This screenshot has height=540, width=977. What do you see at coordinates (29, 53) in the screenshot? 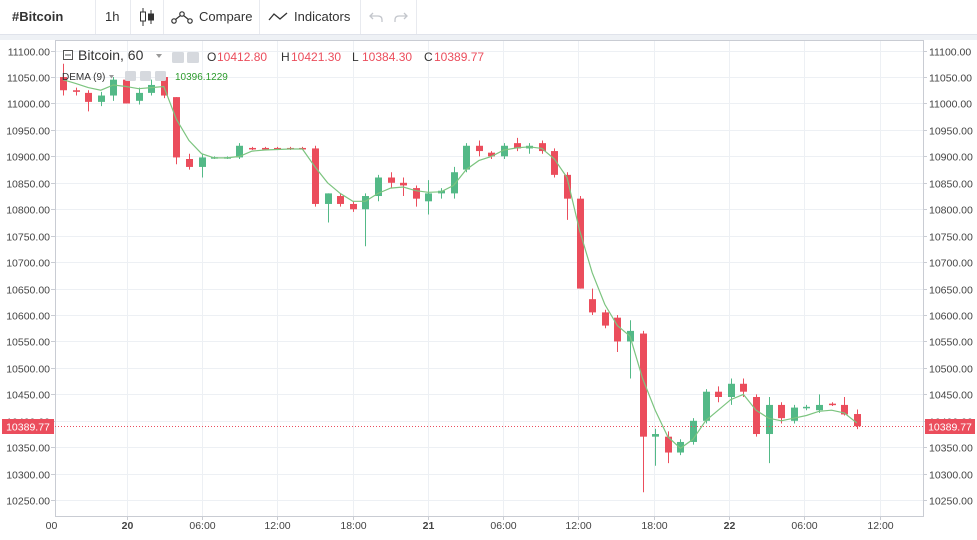
I see `y-tick-label-left: 11100.00` at bounding box center [29, 53].